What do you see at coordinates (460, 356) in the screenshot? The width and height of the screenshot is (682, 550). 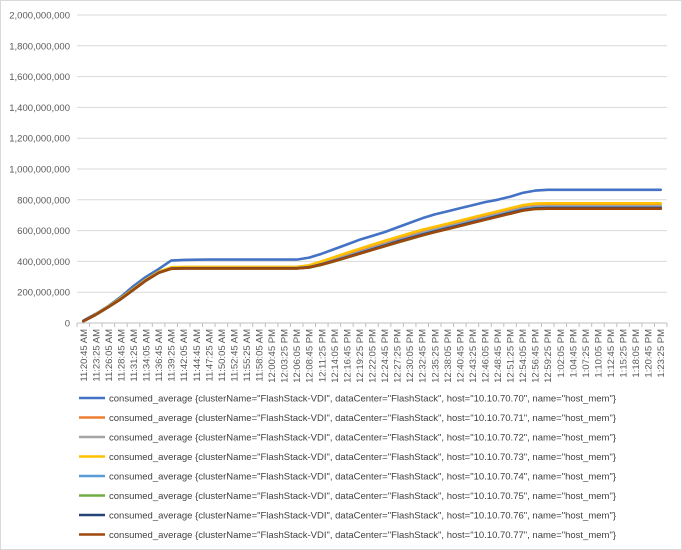 I see `x-tick-label: 12:40:45 PM` at bounding box center [460, 356].